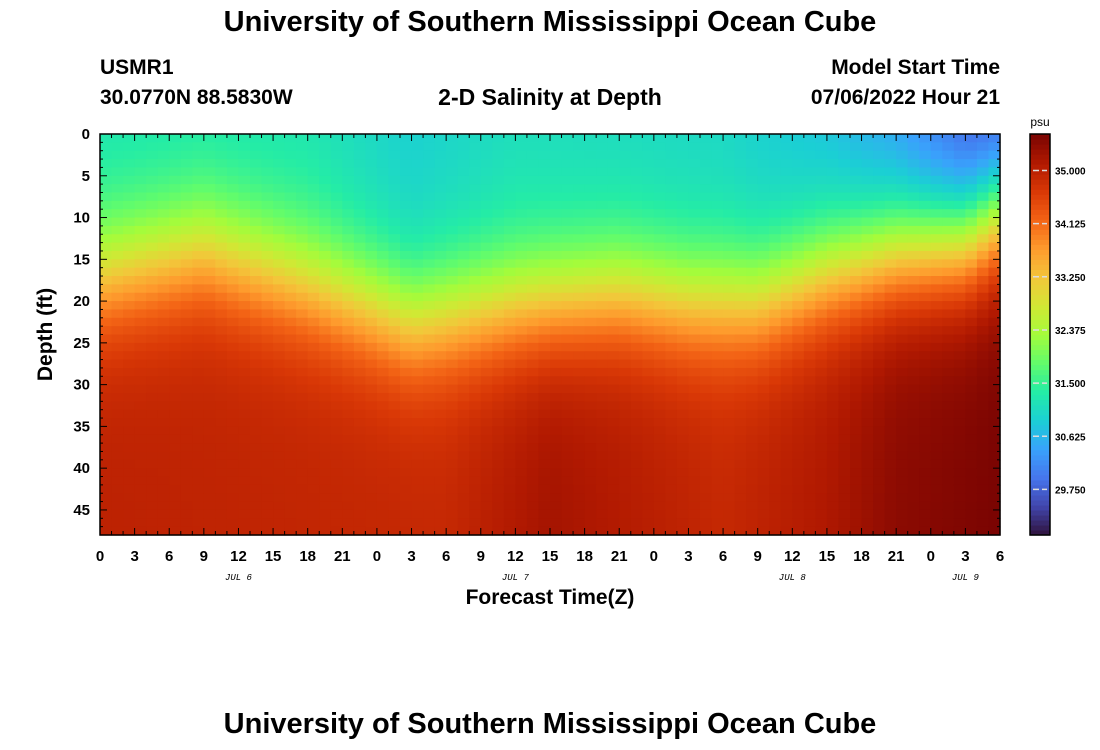  Describe the element at coordinates (550, 556) in the screenshot. I see `x-tick-label: 15` at that location.